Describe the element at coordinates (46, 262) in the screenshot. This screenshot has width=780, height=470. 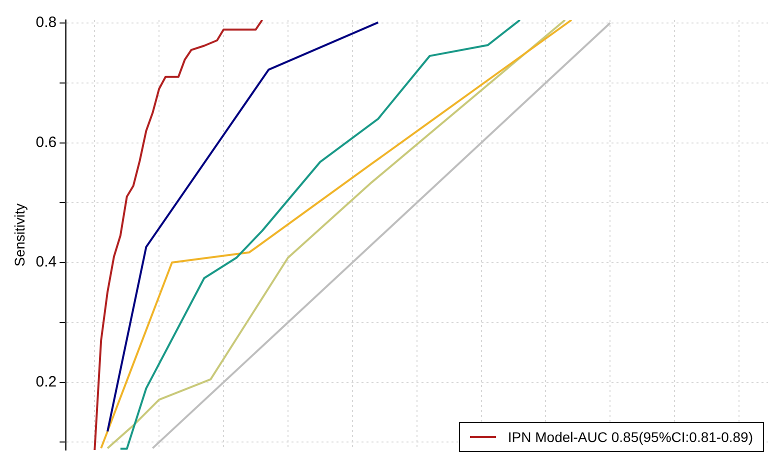
I see `y-tick-label: 0.4` at that location.